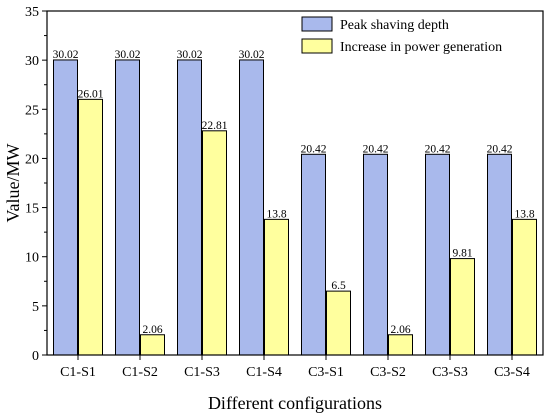 The height and width of the screenshot is (416, 550). I want to click on y-tick-label: 30, so click(32, 61).